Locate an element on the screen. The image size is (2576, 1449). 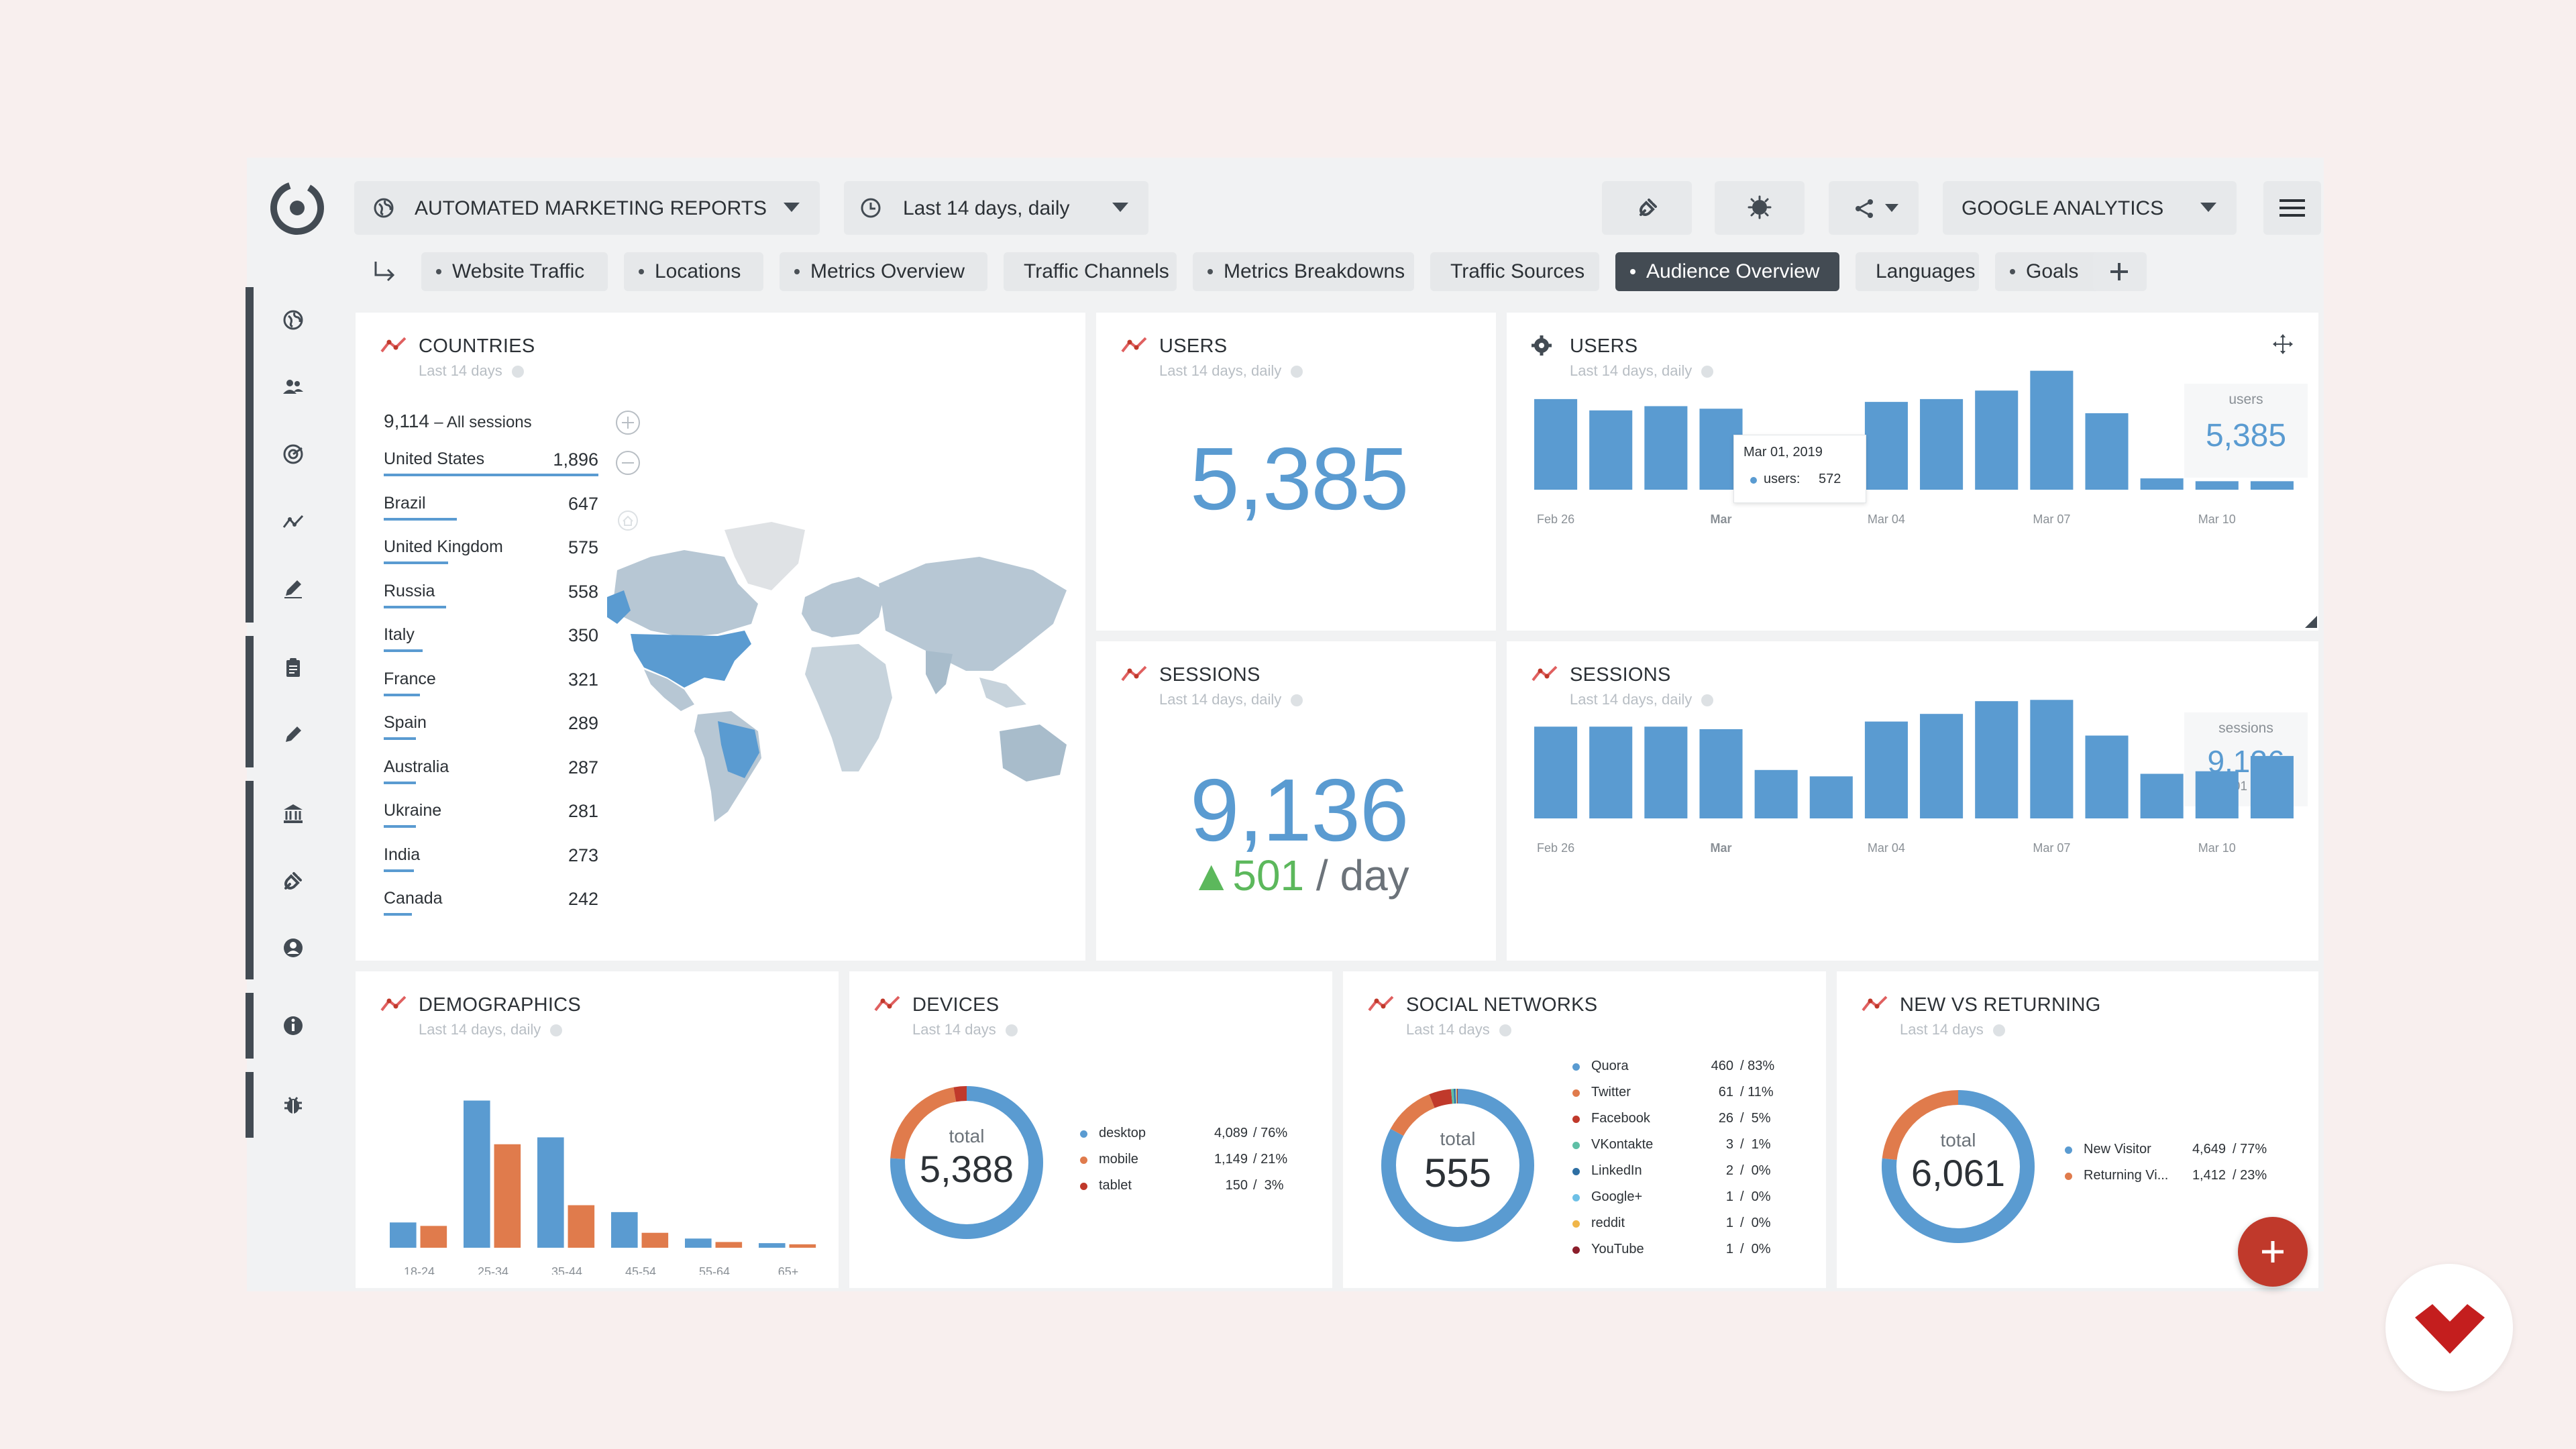
account-icon is located at coordinates (293, 947).